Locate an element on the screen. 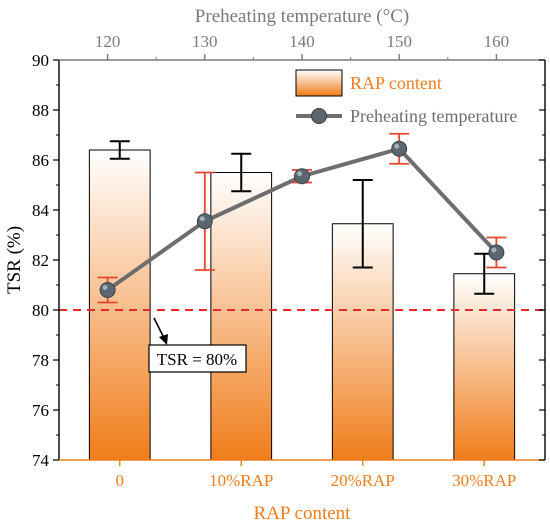  bottom-axis-title: RAP content is located at coordinates (303, 513).